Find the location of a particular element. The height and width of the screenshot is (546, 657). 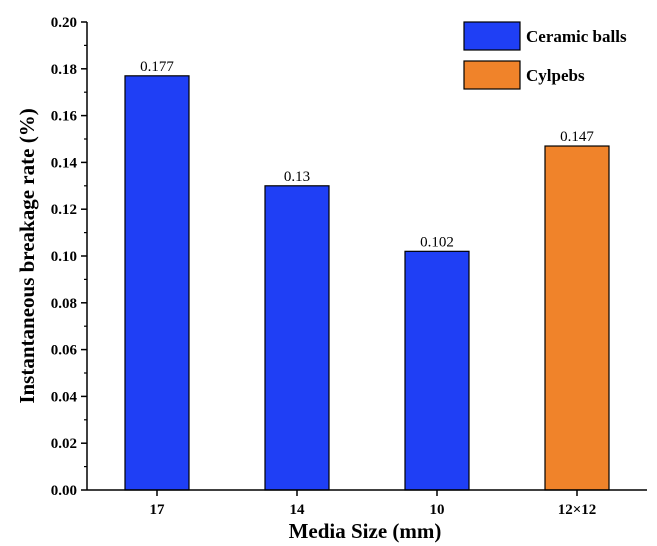

y-tick-label-0: 0.00 is located at coordinates (64, 491).